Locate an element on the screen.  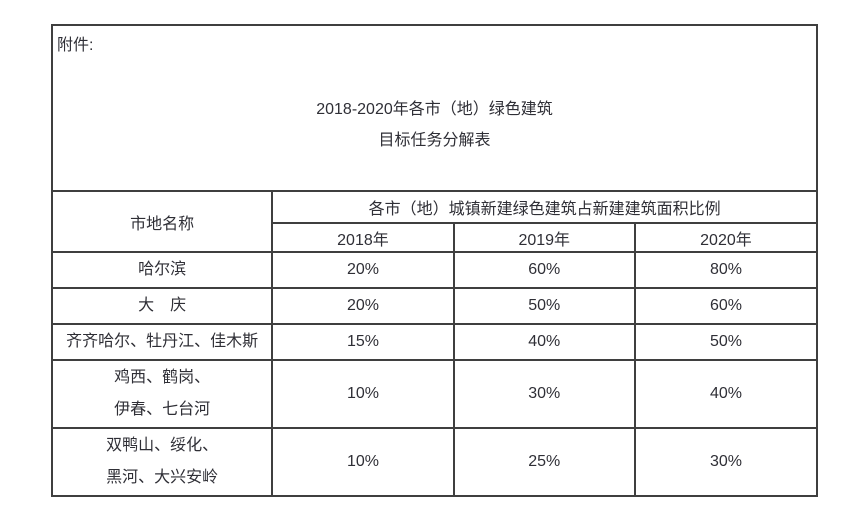
document-title-line2: 目标任务分解表 is located at coordinates (434, 140).